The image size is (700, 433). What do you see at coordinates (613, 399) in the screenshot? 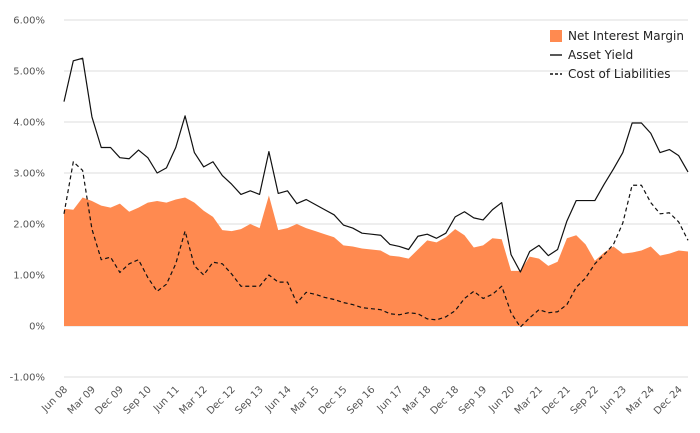
I see `x-tick-label: Jun 23` at bounding box center [613, 399].